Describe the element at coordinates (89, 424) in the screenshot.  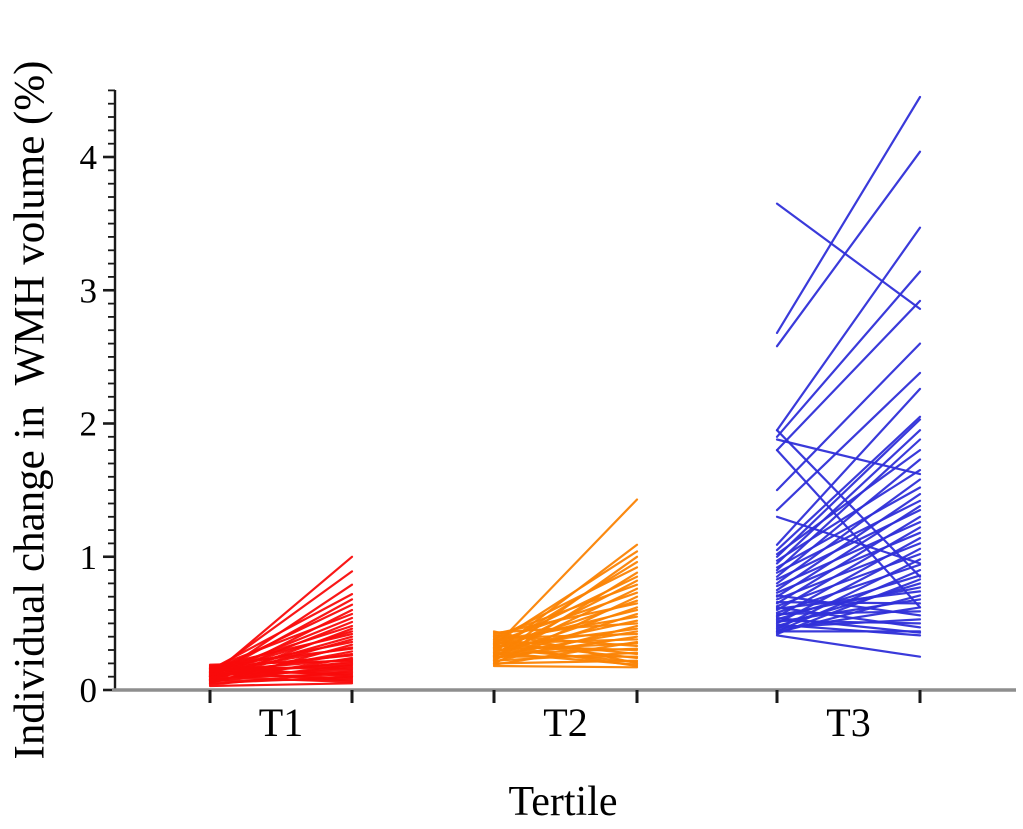
I see `y-tick-label: 2` at that location.